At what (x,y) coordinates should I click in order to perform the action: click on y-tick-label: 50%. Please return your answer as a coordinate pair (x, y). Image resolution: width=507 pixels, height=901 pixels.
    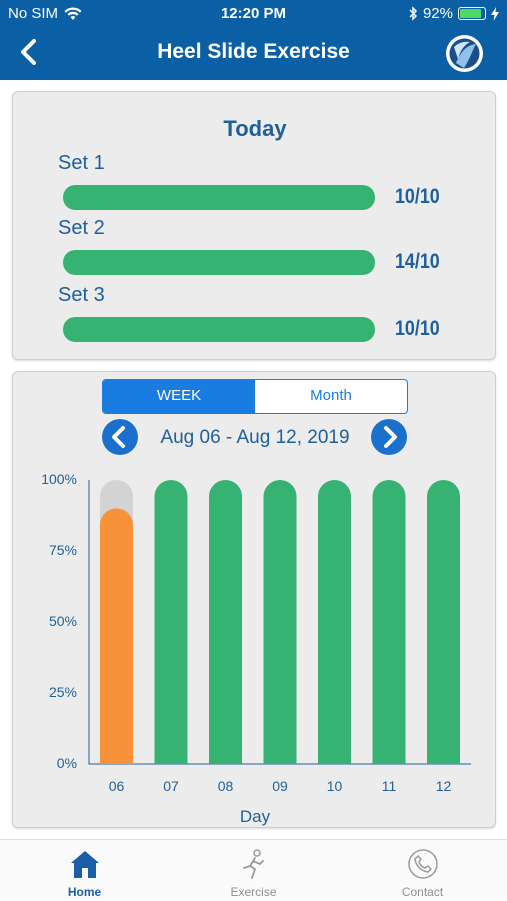
    Looking at the image, I should click on (62, 621).